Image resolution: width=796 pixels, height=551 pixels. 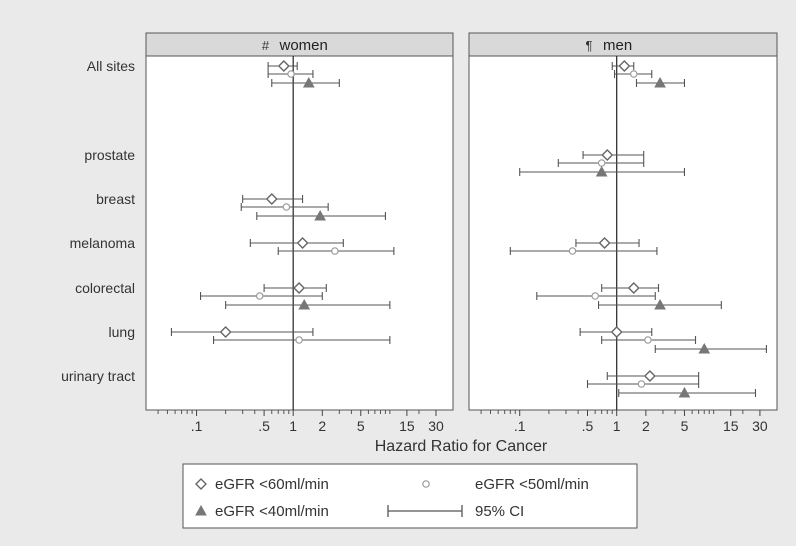 I want to click on category-label: breast, so click(x=115, y=199).